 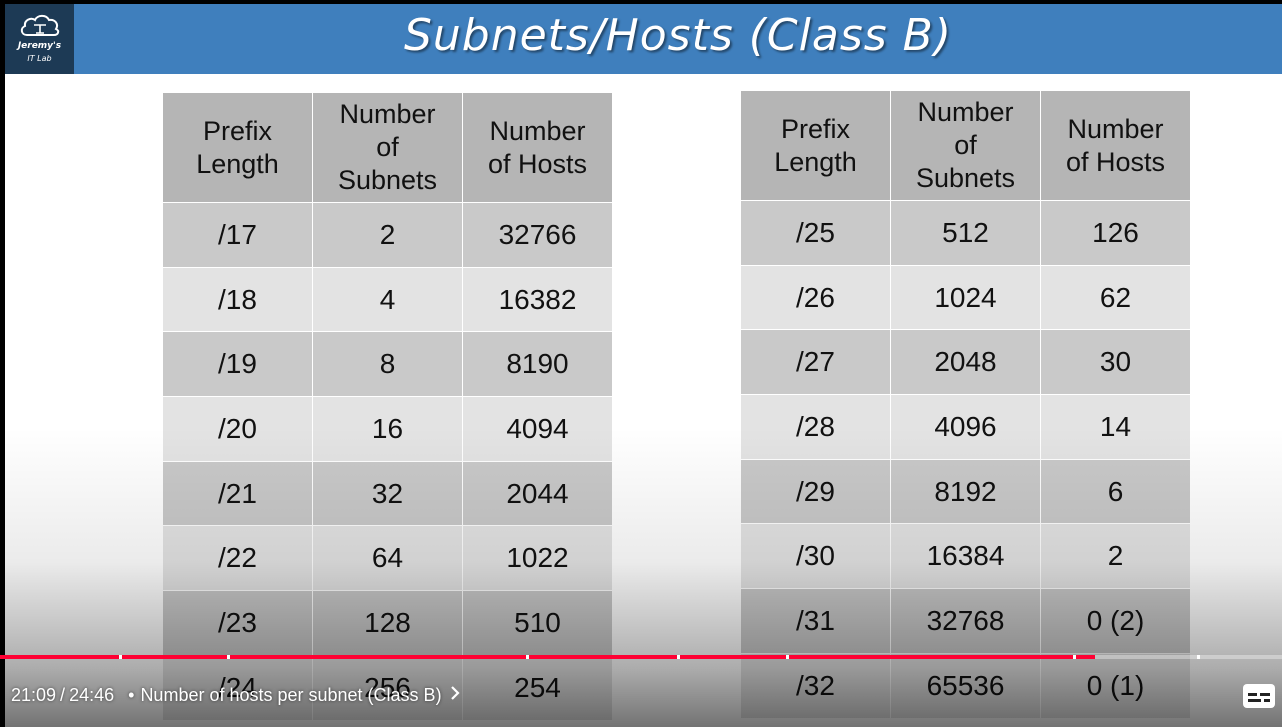 I want to click on subtitles-icon, so click(x=1259, y=696).